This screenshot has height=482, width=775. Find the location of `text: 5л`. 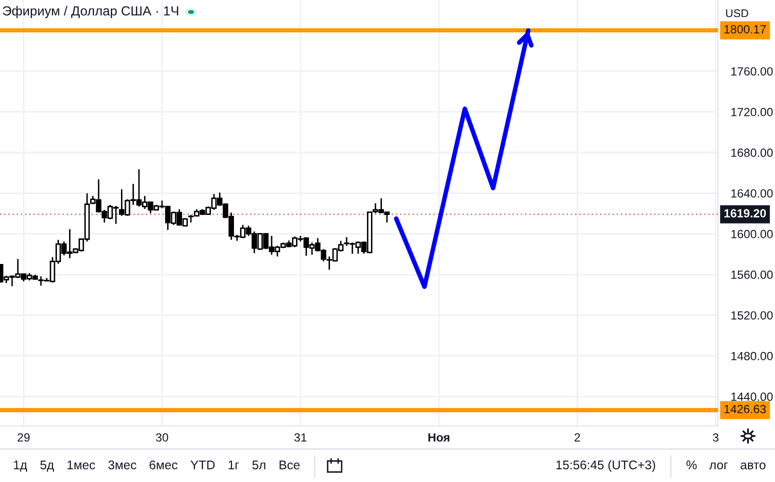

text: 5л is located at coordinates (259, 465).